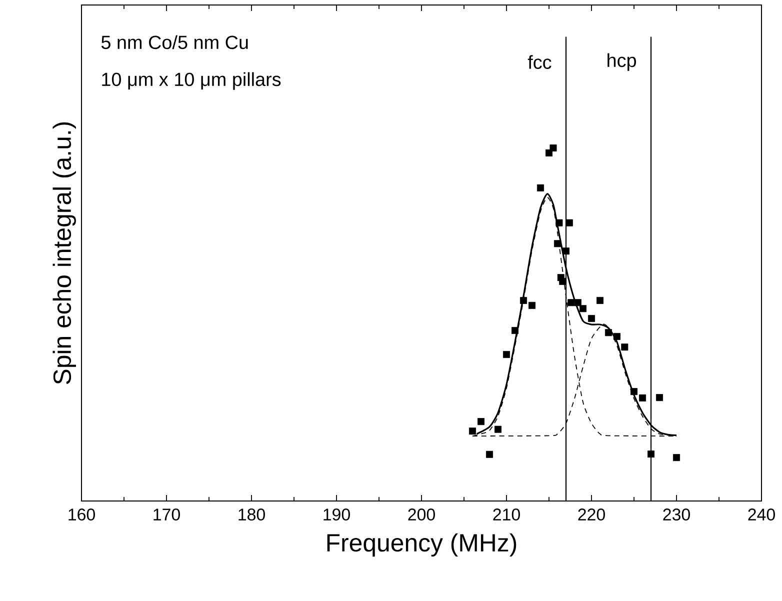 This screenshot has width=782, height=601. I want to click on ref-line-label: hcp, so click(622, 62).